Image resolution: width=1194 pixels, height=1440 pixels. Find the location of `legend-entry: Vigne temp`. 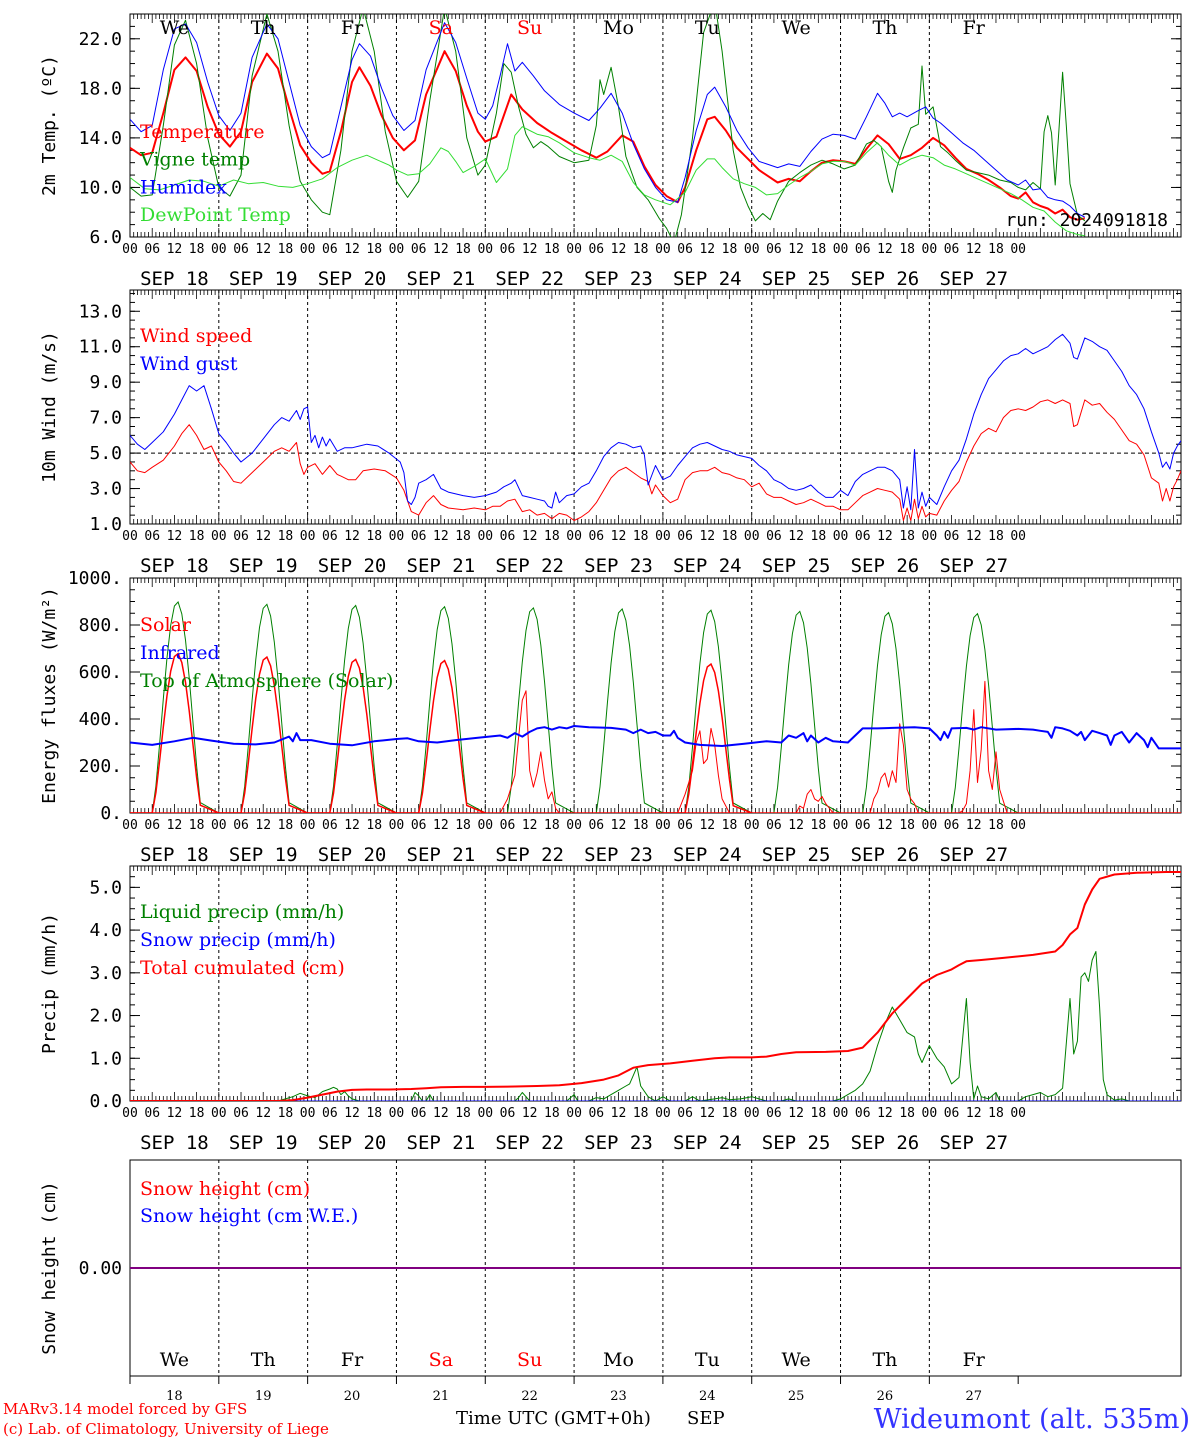

legend-entry: Vigne temp is located at coordinates (194, 160).